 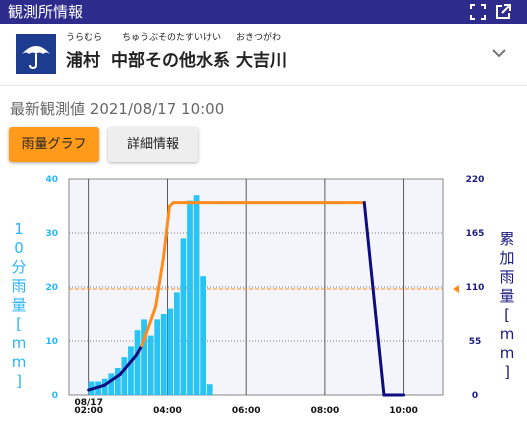 I want to click on x-tick-label: 06:00, so click(x=246, y=411).